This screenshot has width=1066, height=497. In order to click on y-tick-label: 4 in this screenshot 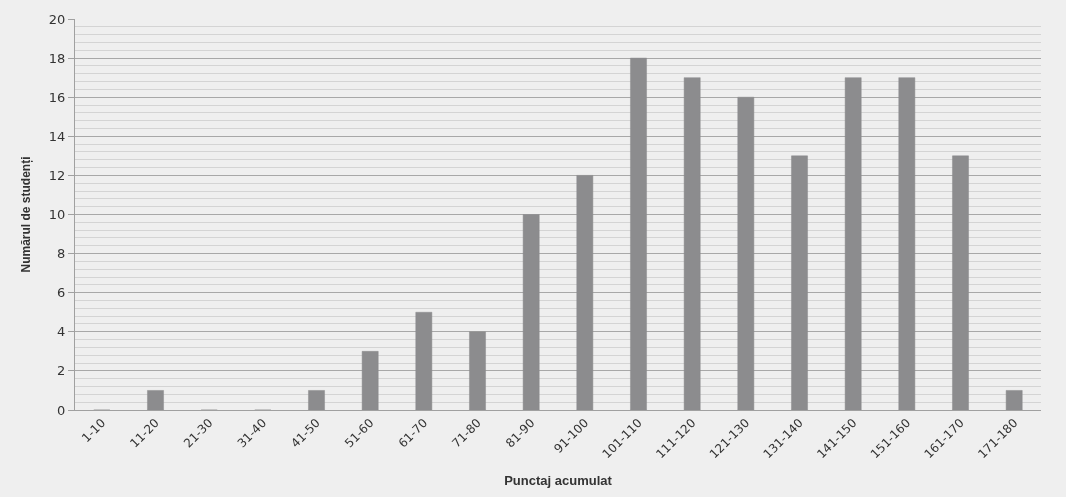, I will do `click(61, 332)`.